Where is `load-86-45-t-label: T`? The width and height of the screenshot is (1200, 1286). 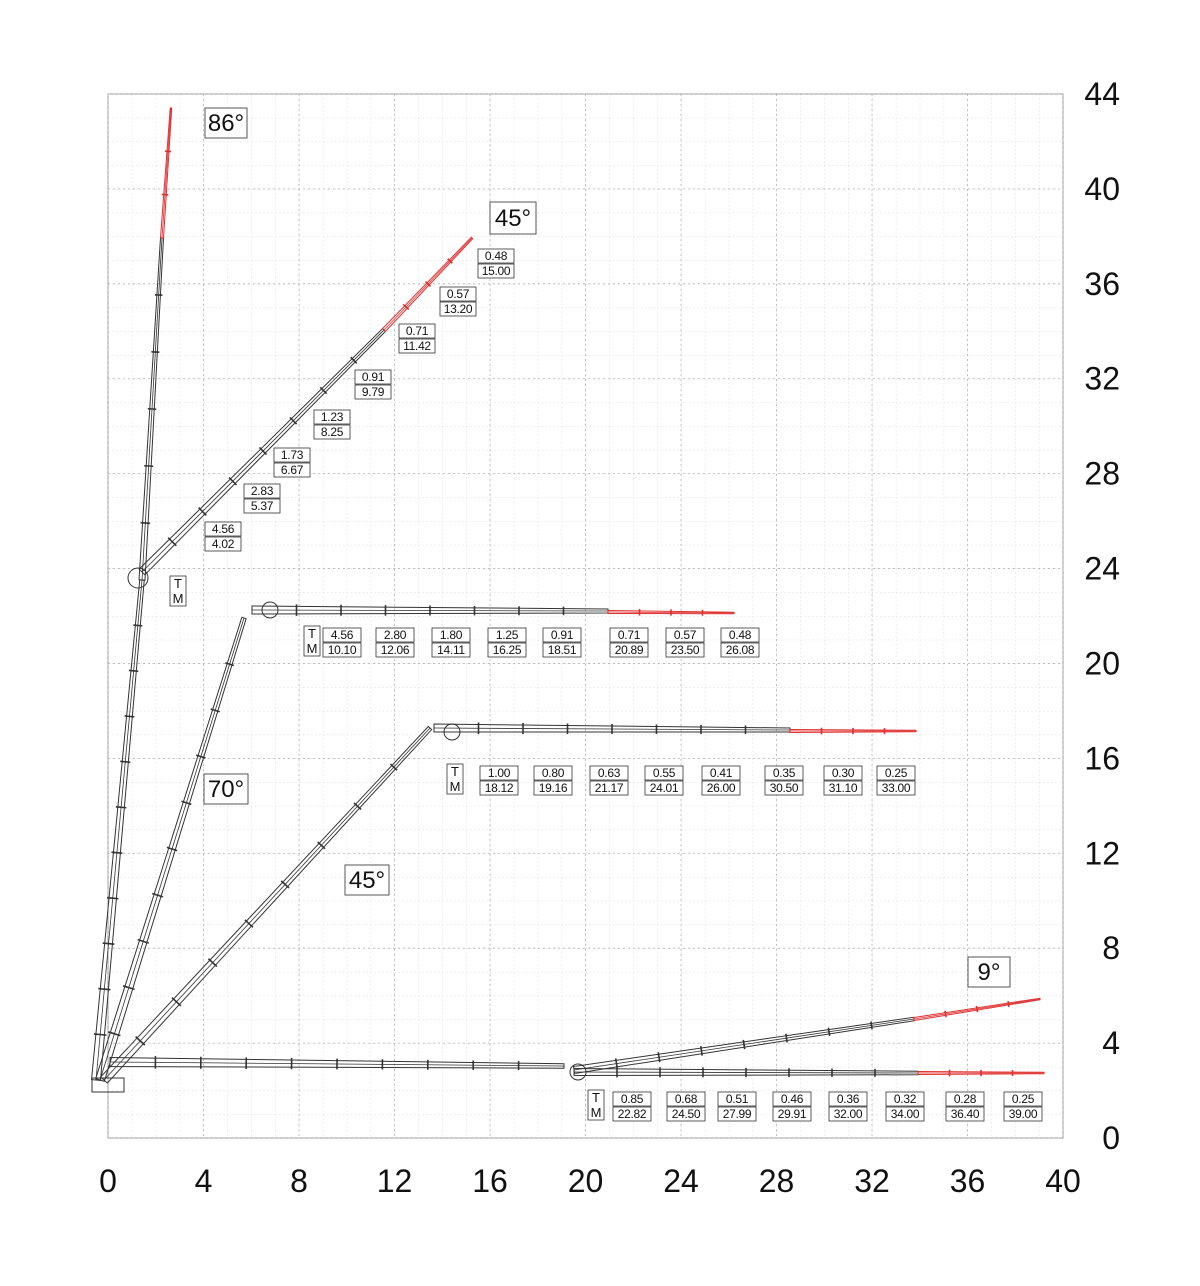 load-86-45-t-label: T is located at coordinates (178, 583).